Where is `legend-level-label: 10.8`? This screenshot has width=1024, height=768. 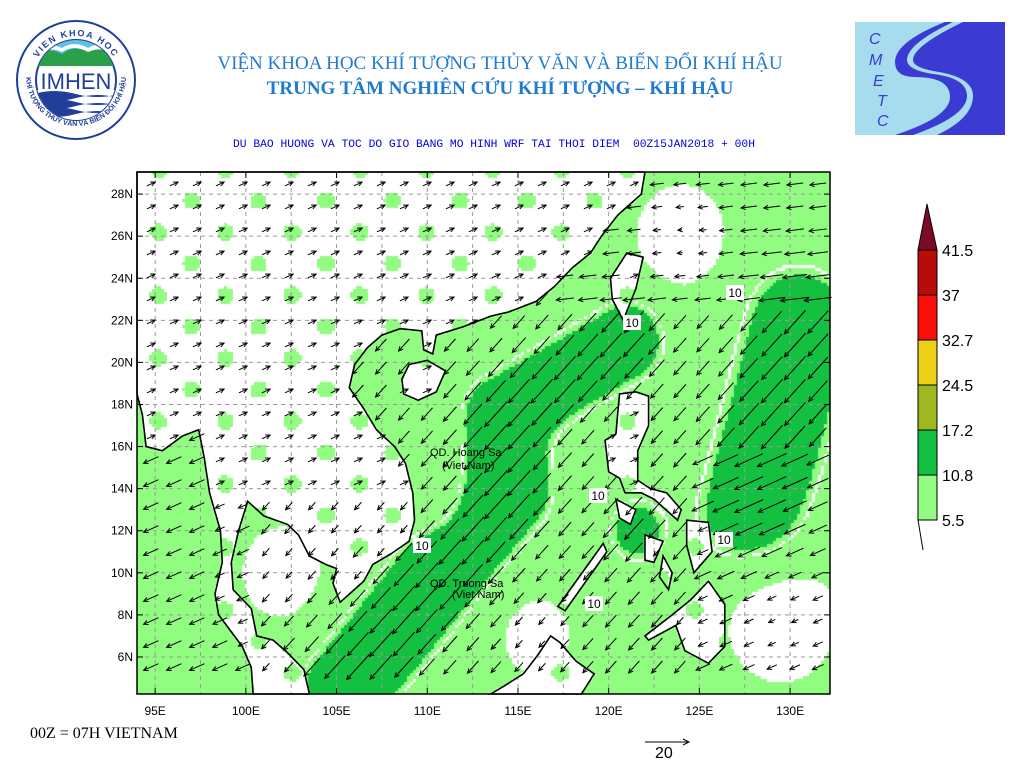 legend-level-label: 10.8 is located at coordinates (957, 476).